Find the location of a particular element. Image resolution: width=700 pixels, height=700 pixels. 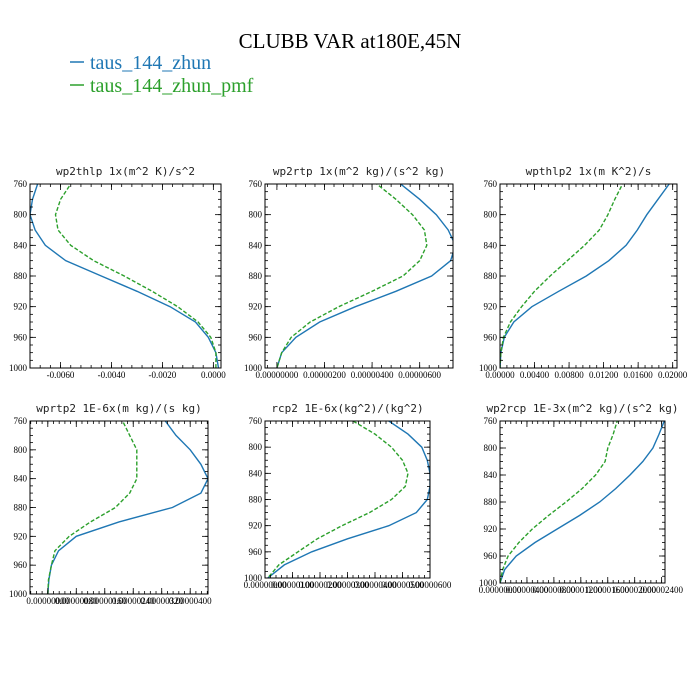

x-tick-label: 0.00000200 is located at coordinates (320, 585).